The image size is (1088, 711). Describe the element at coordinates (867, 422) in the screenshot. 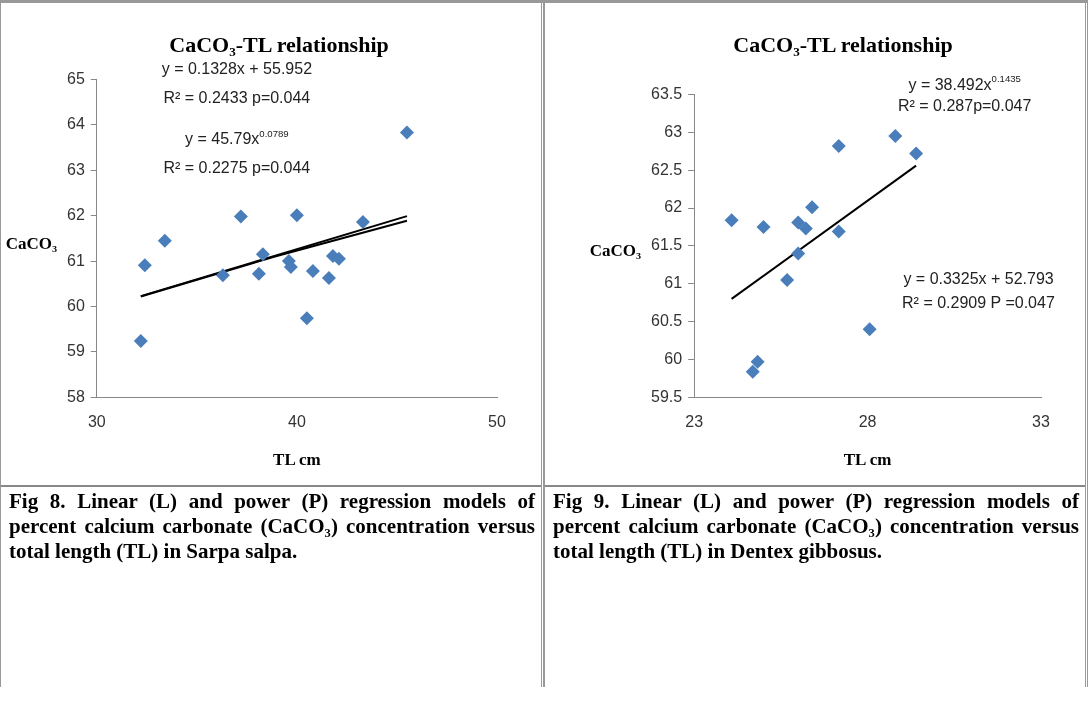

I see `x-tick-label: 28` at that location.